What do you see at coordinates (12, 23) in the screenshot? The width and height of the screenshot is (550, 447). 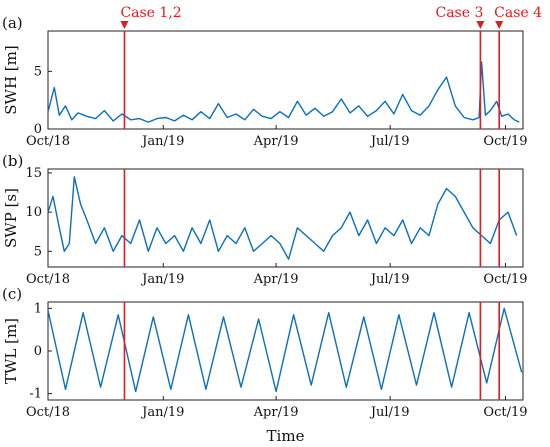 I see `panel-label: (a)` at bounding box center [12, 23].